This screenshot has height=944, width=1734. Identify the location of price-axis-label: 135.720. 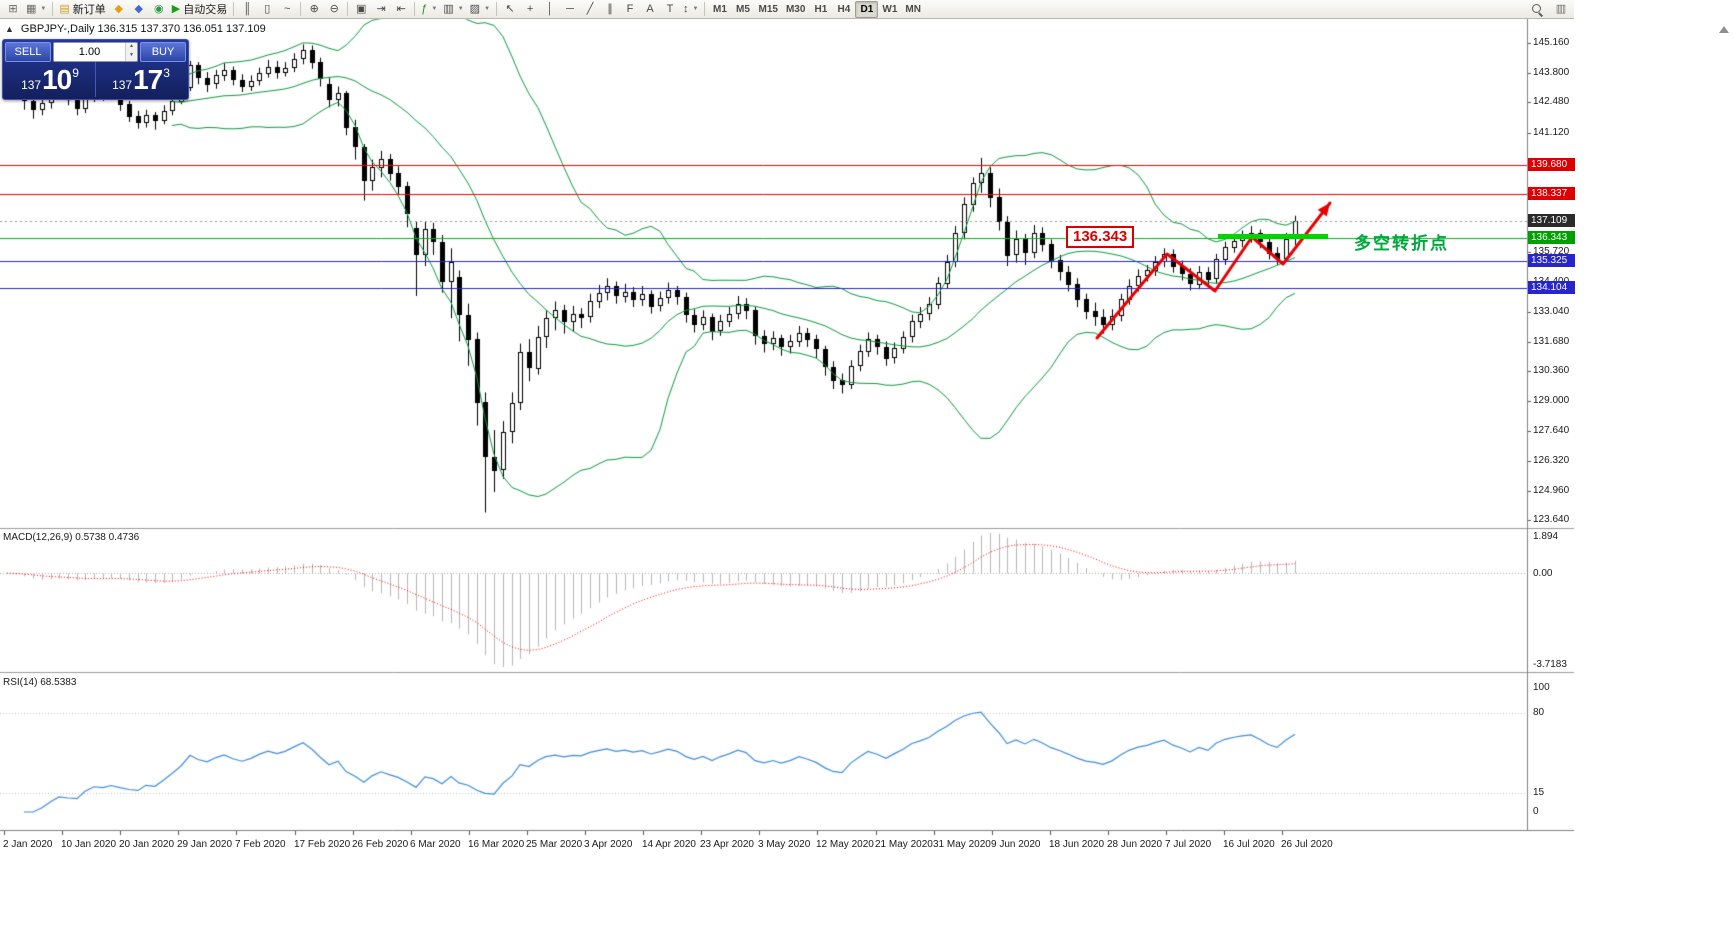
(1551, 251).